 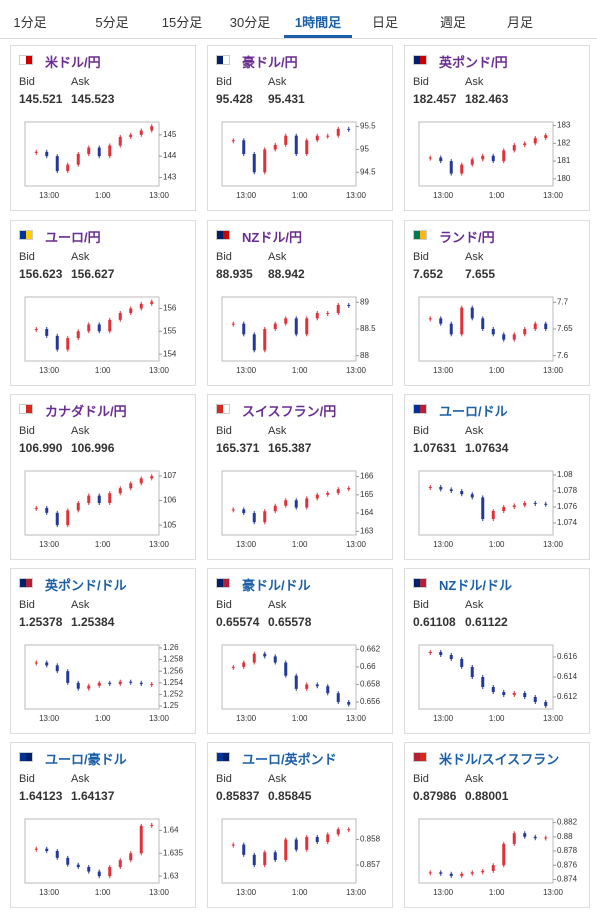 I want to click on tab: 5分足, so click(x=112, y=22).